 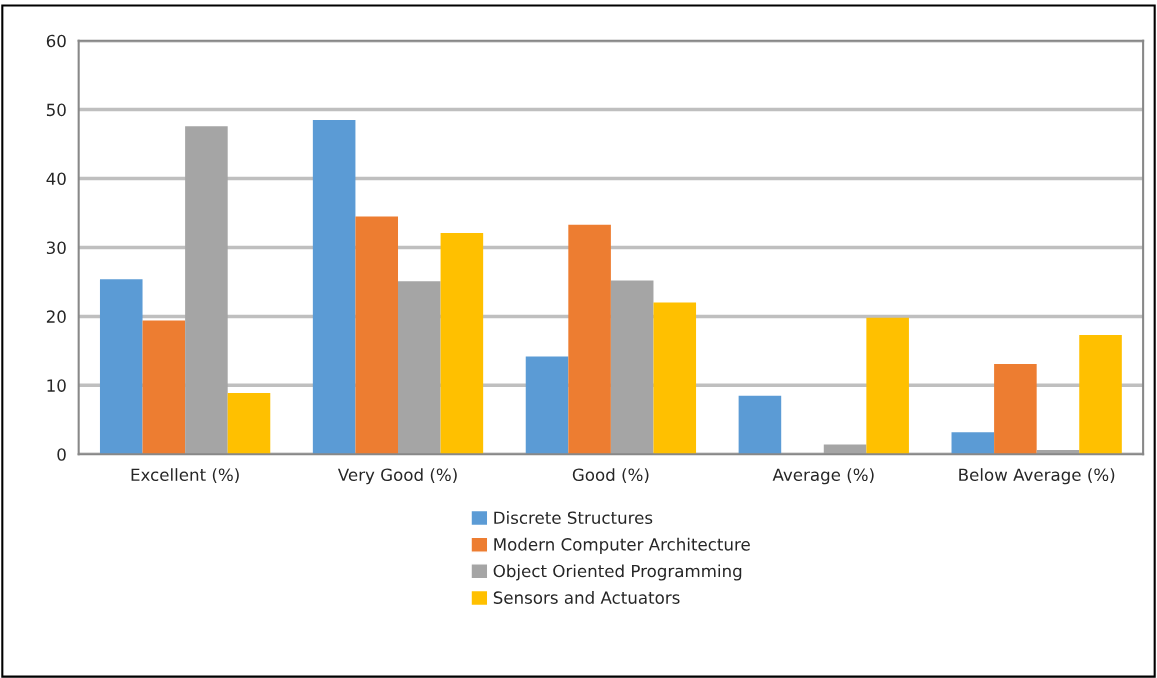 What do you see at coordinates (56, 179) in the screenshot?
I see `y-tick-label: 40` at bounding box center [56, 179].